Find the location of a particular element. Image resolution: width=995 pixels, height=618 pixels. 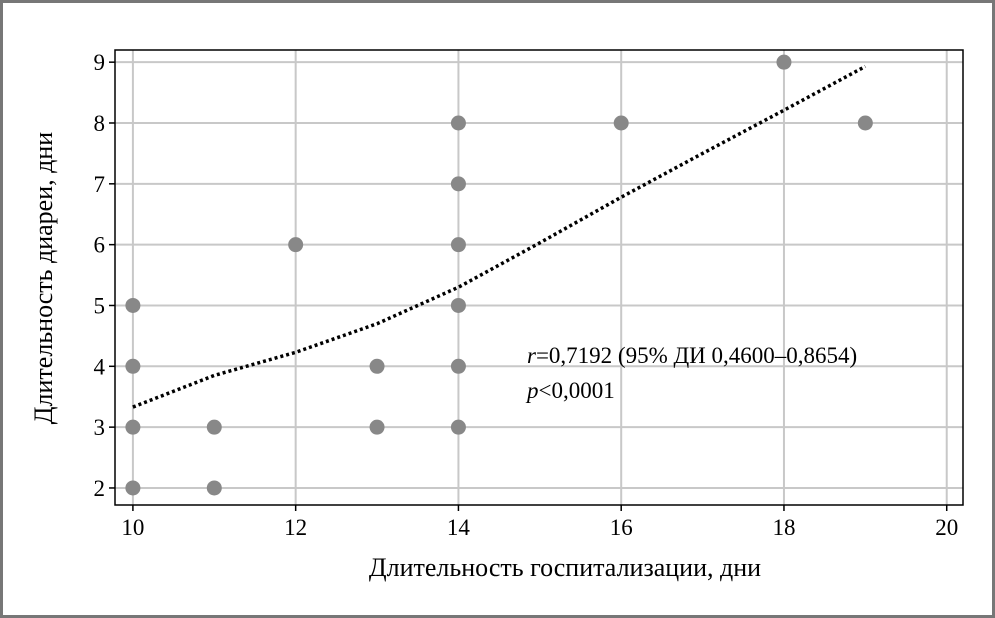

y-tick-label: 9 is located at coordinates (100, 62).